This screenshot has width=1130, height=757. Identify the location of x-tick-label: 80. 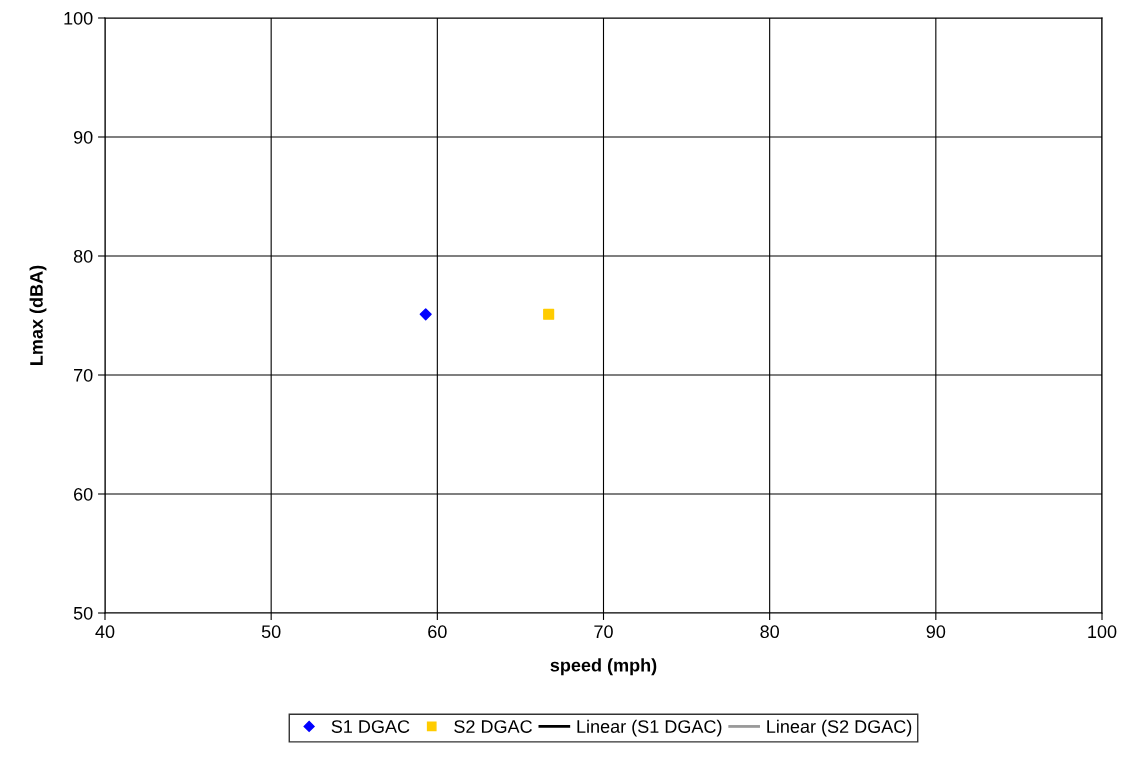
(769, 632).